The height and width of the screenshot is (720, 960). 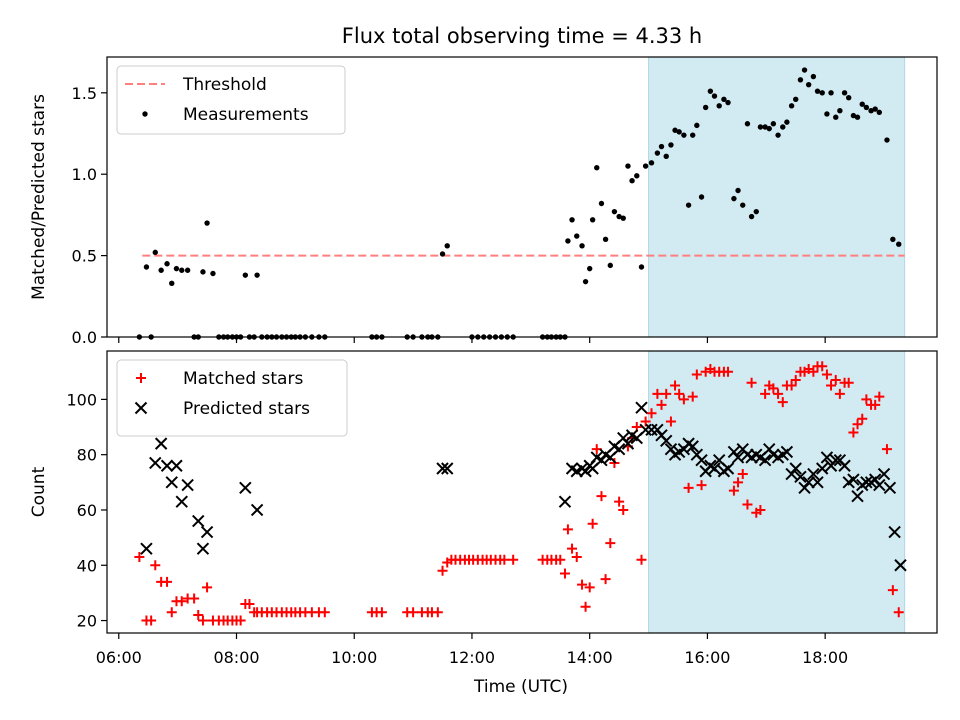 I want to click on chart-title: Flux total observing time = 4.33 h, so click(x=522, y=36).